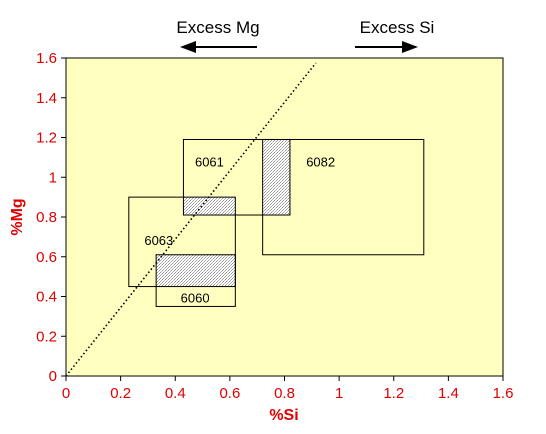  I want to click on y-tick-label: 1.2, so click(46, 138).